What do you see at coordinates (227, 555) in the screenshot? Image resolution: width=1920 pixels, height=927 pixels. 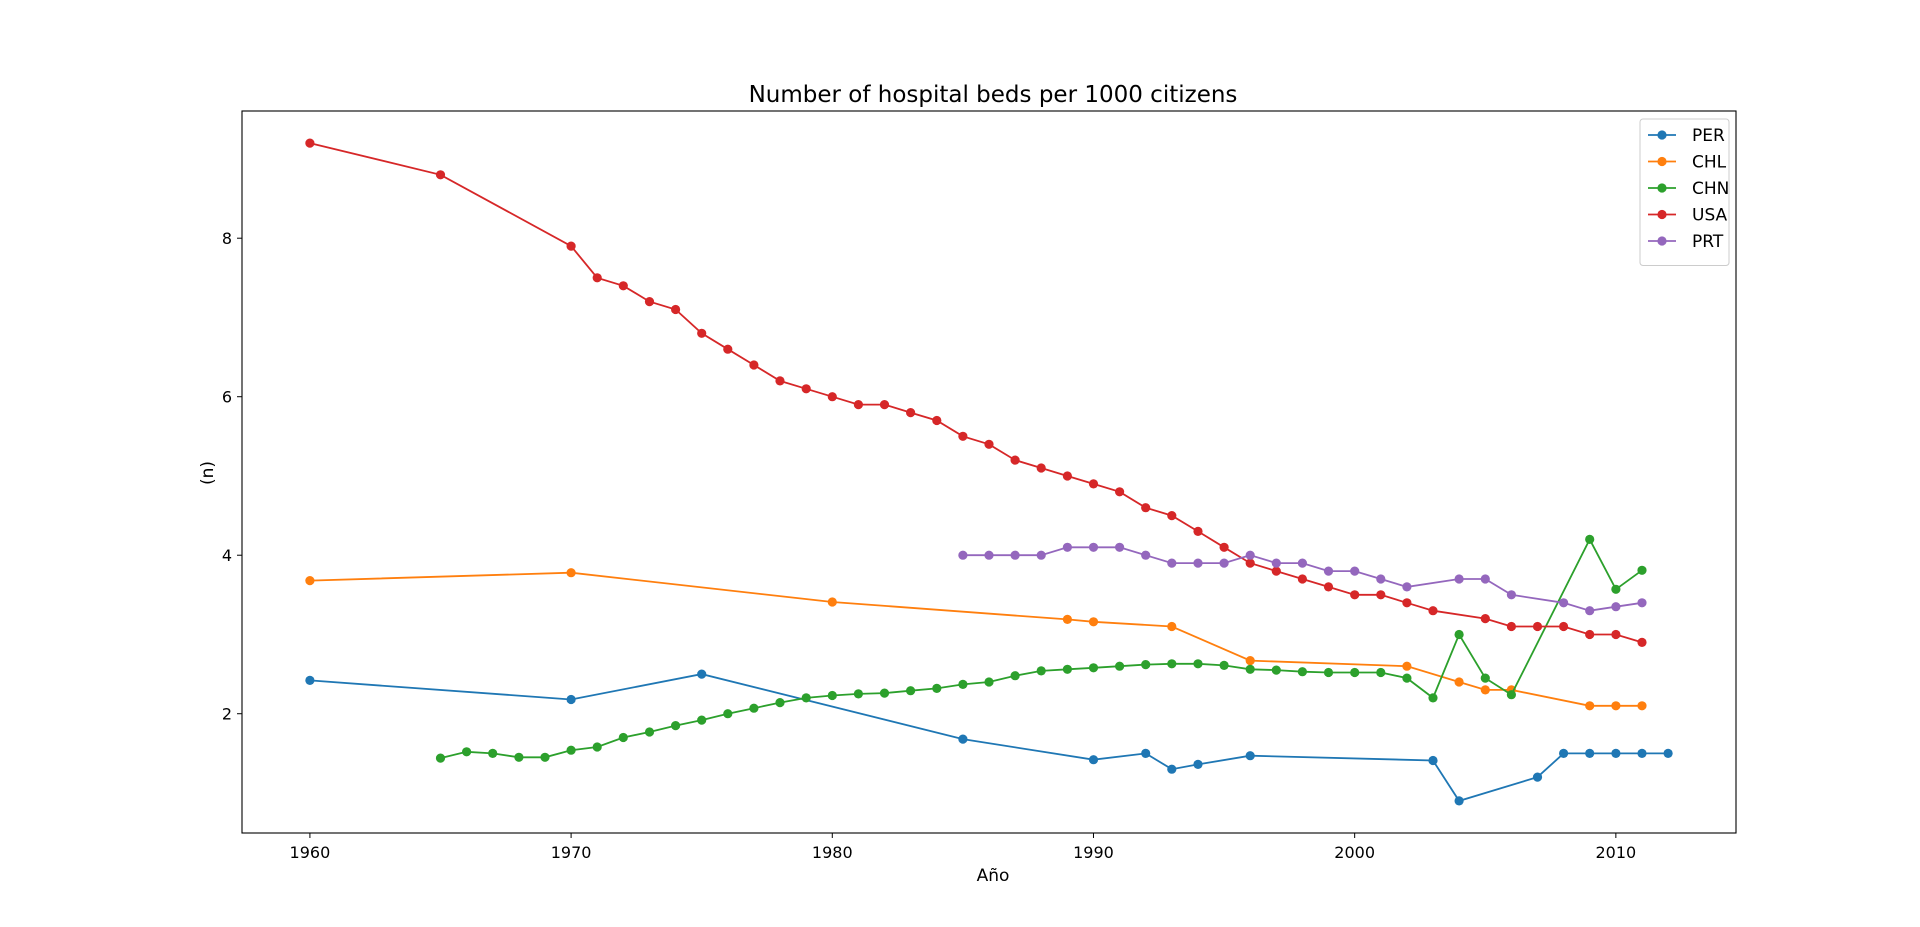 I see `y-tick-label: 4` at bounding box center [227, 555].